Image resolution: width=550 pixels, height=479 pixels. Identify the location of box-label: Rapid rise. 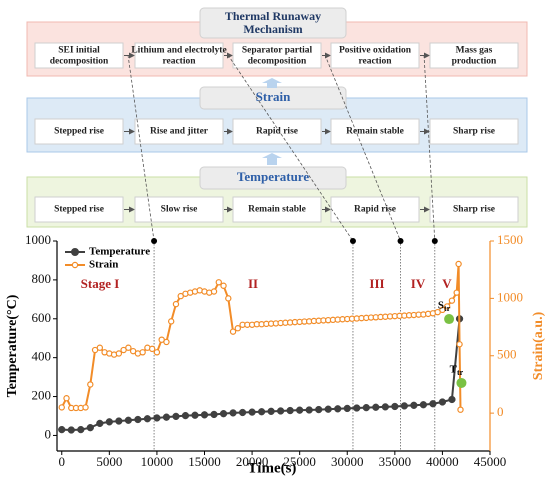
(375, 210).